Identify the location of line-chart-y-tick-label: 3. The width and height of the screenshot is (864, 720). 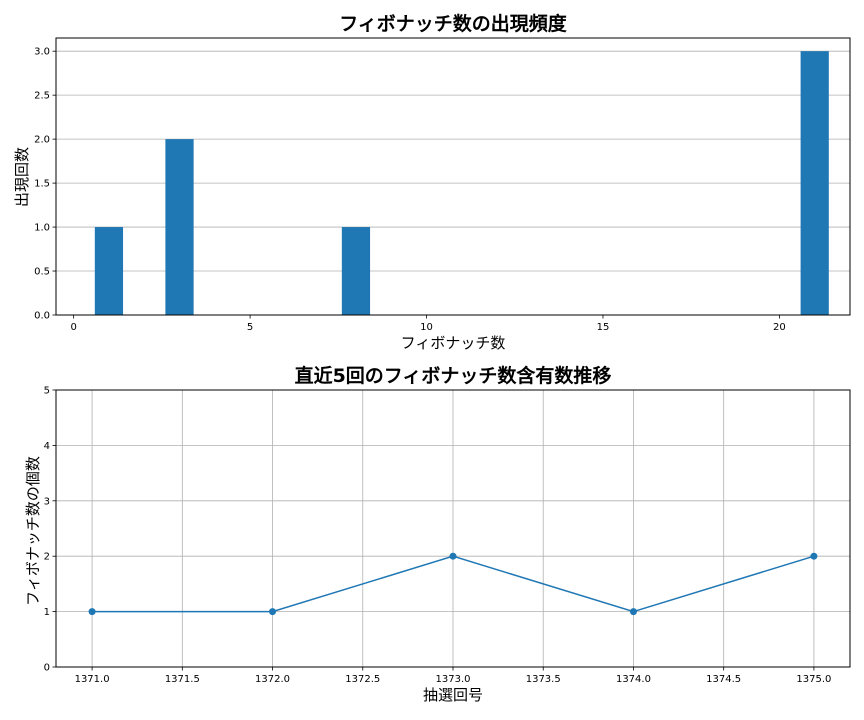
(47, 501).